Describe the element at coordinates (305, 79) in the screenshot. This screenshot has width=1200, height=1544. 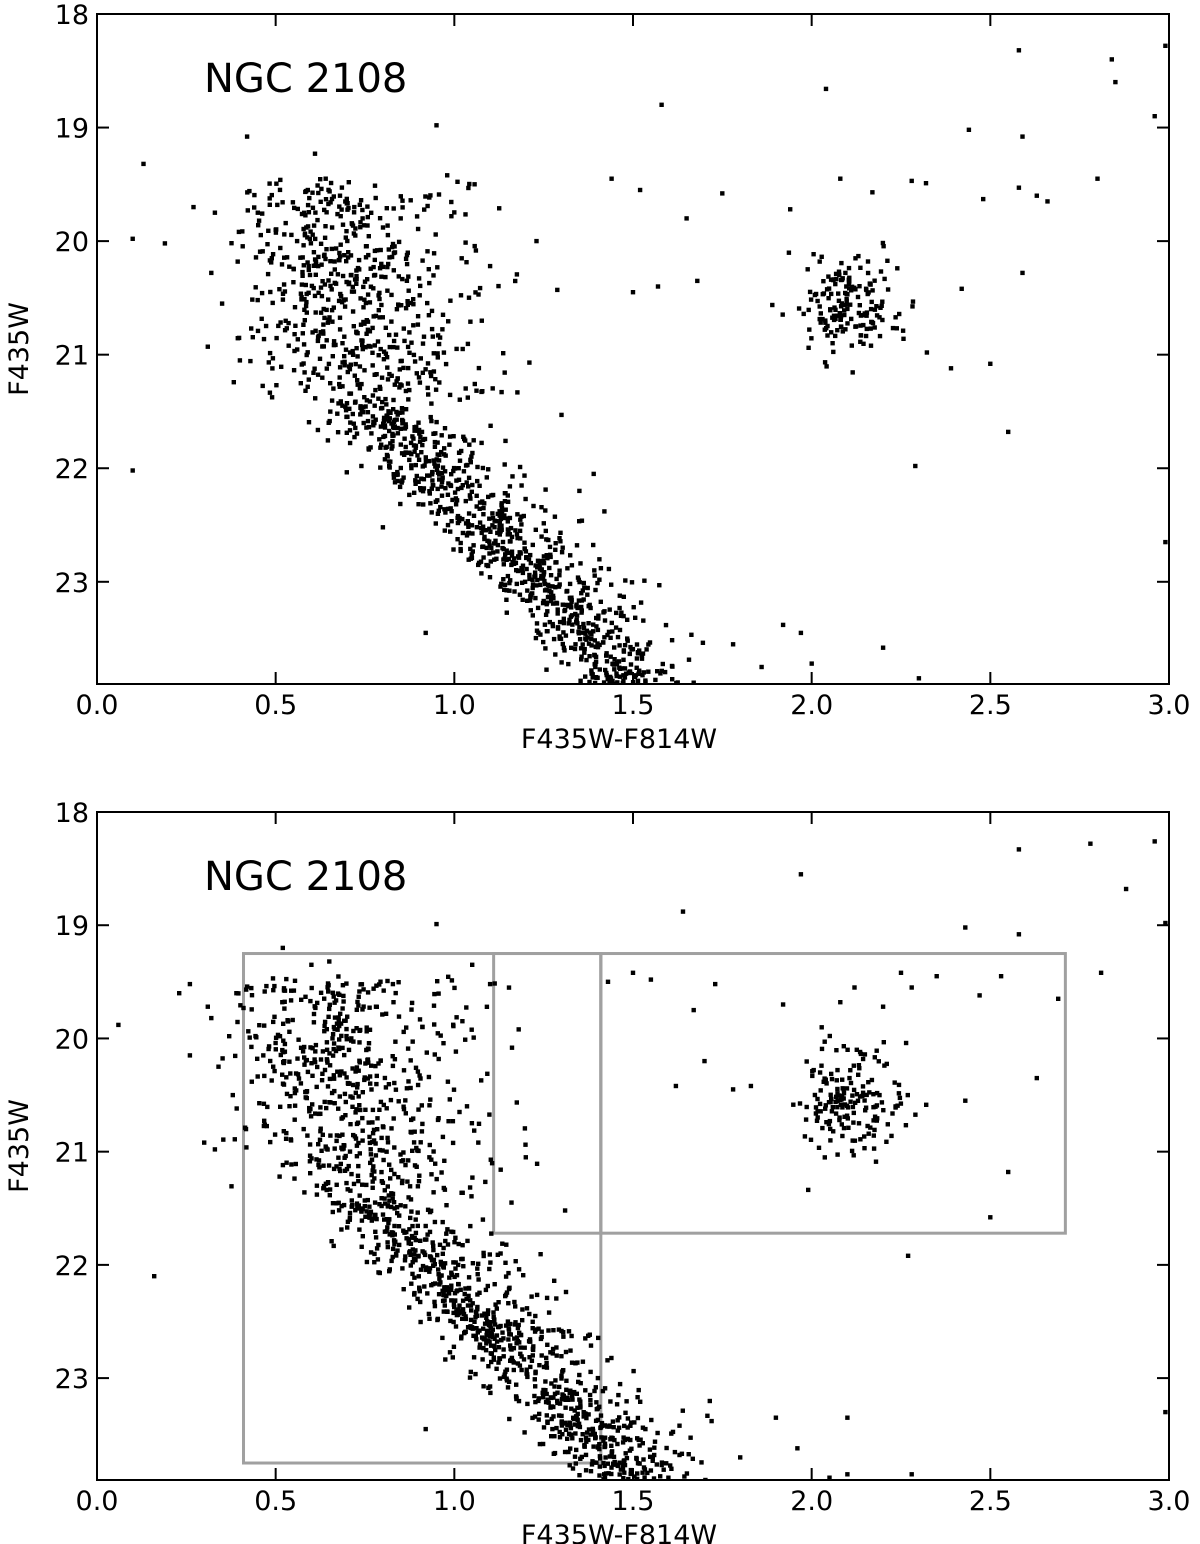
I see `cluster-name-label: NGC 2108` at that location.